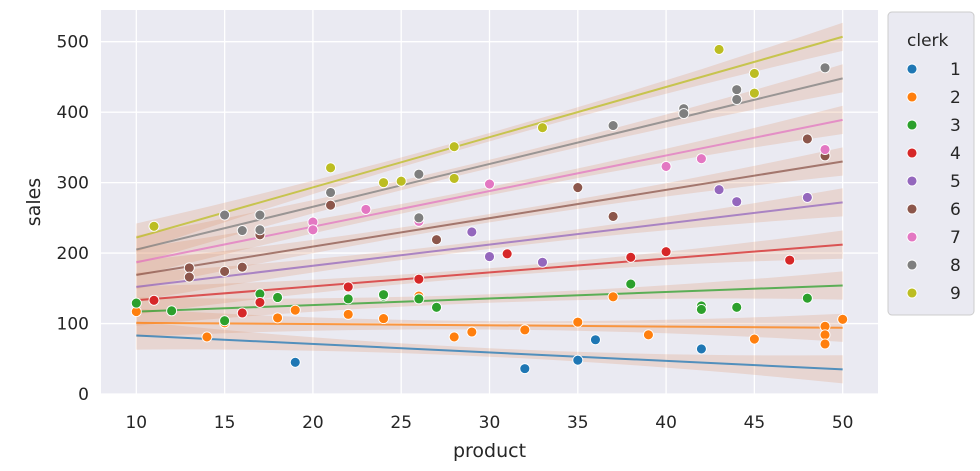  What do you see at coordinates (73, 113) in the screenshot?
I see `y-tick-label: 400` at bounding box center [73, 113].